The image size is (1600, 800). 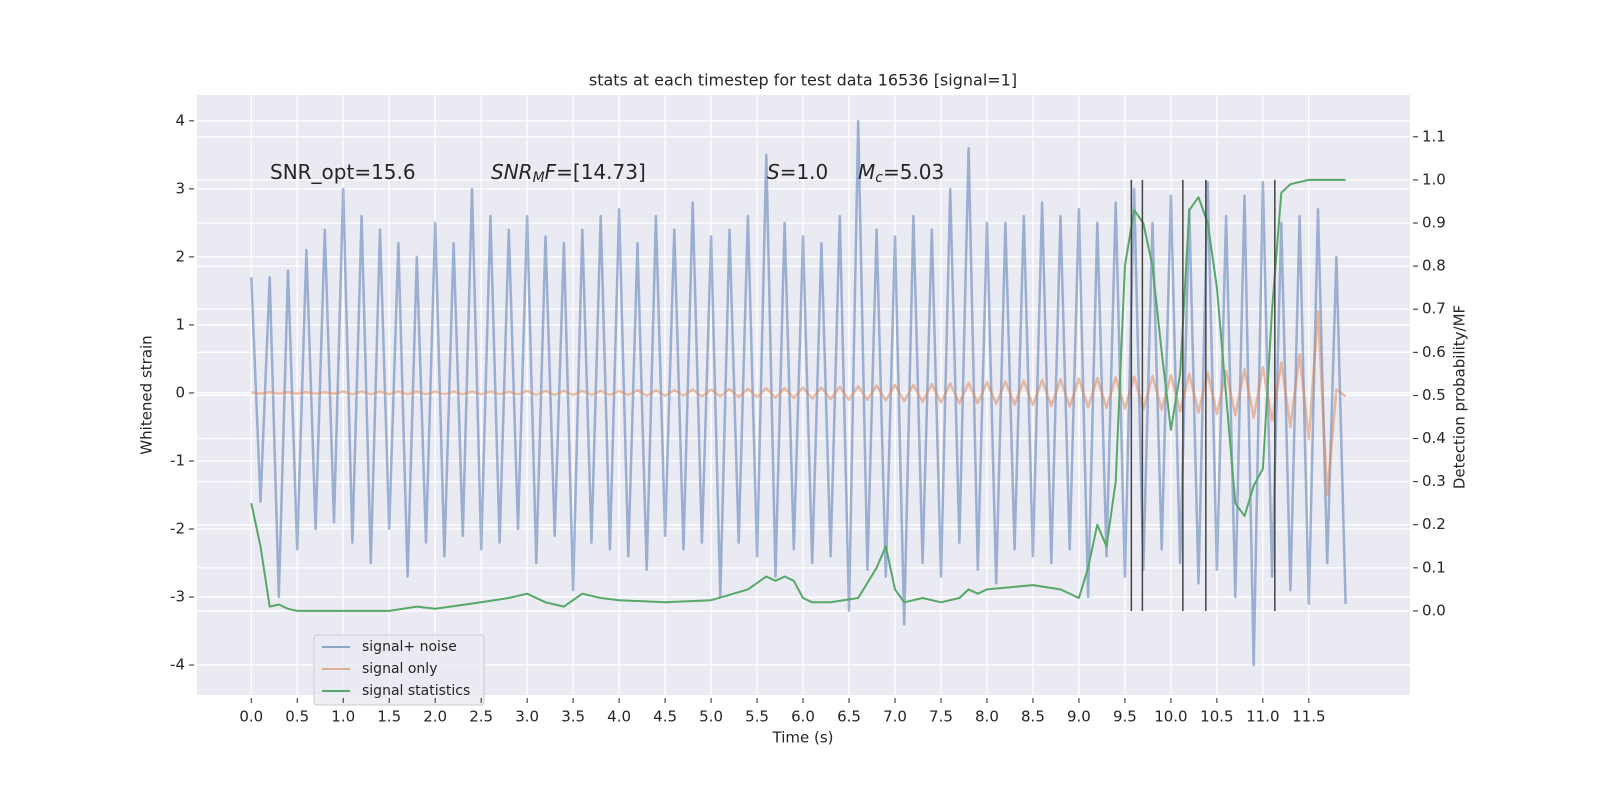 I want to click on annotation-part: SNR, so click(x=512, y=172).